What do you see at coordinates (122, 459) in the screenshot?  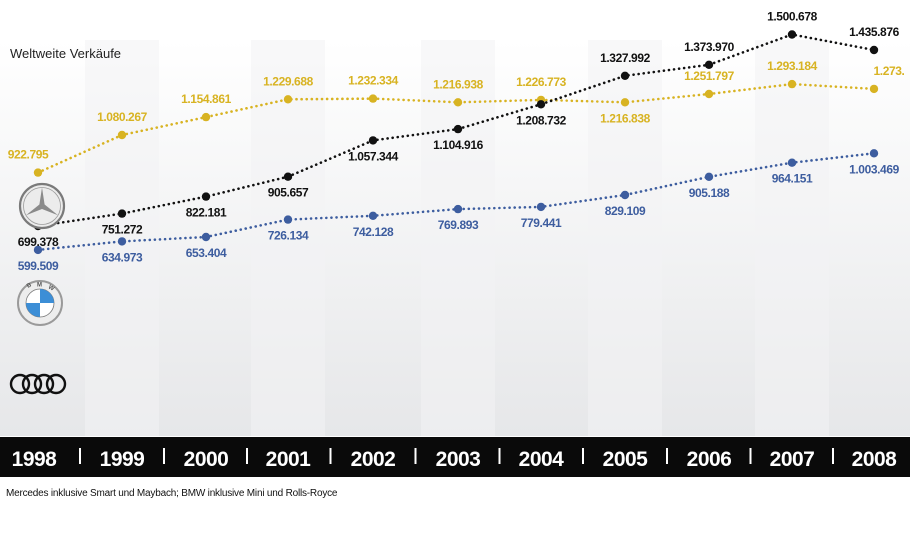 I see `year-tick-label: 1999` at bounding box center [122, 459].